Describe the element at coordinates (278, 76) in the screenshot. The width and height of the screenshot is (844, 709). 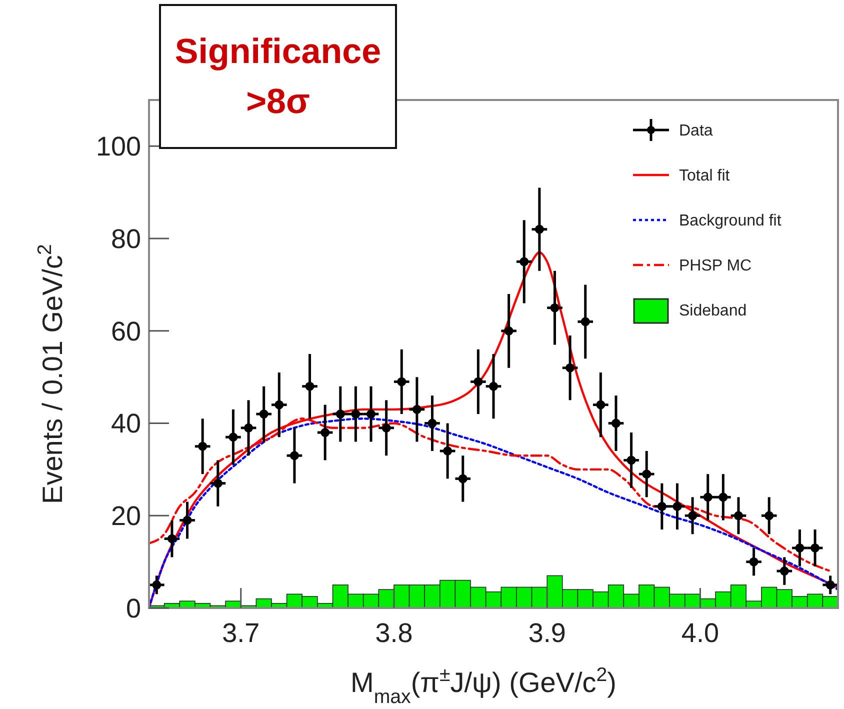
I see `annotation: Significance >8σ` at that location.